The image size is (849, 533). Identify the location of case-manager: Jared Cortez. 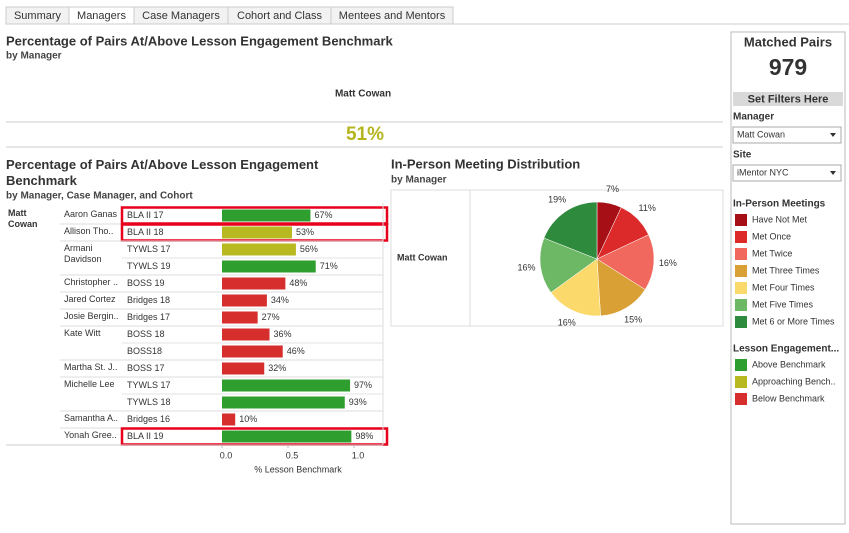
(90, 299).